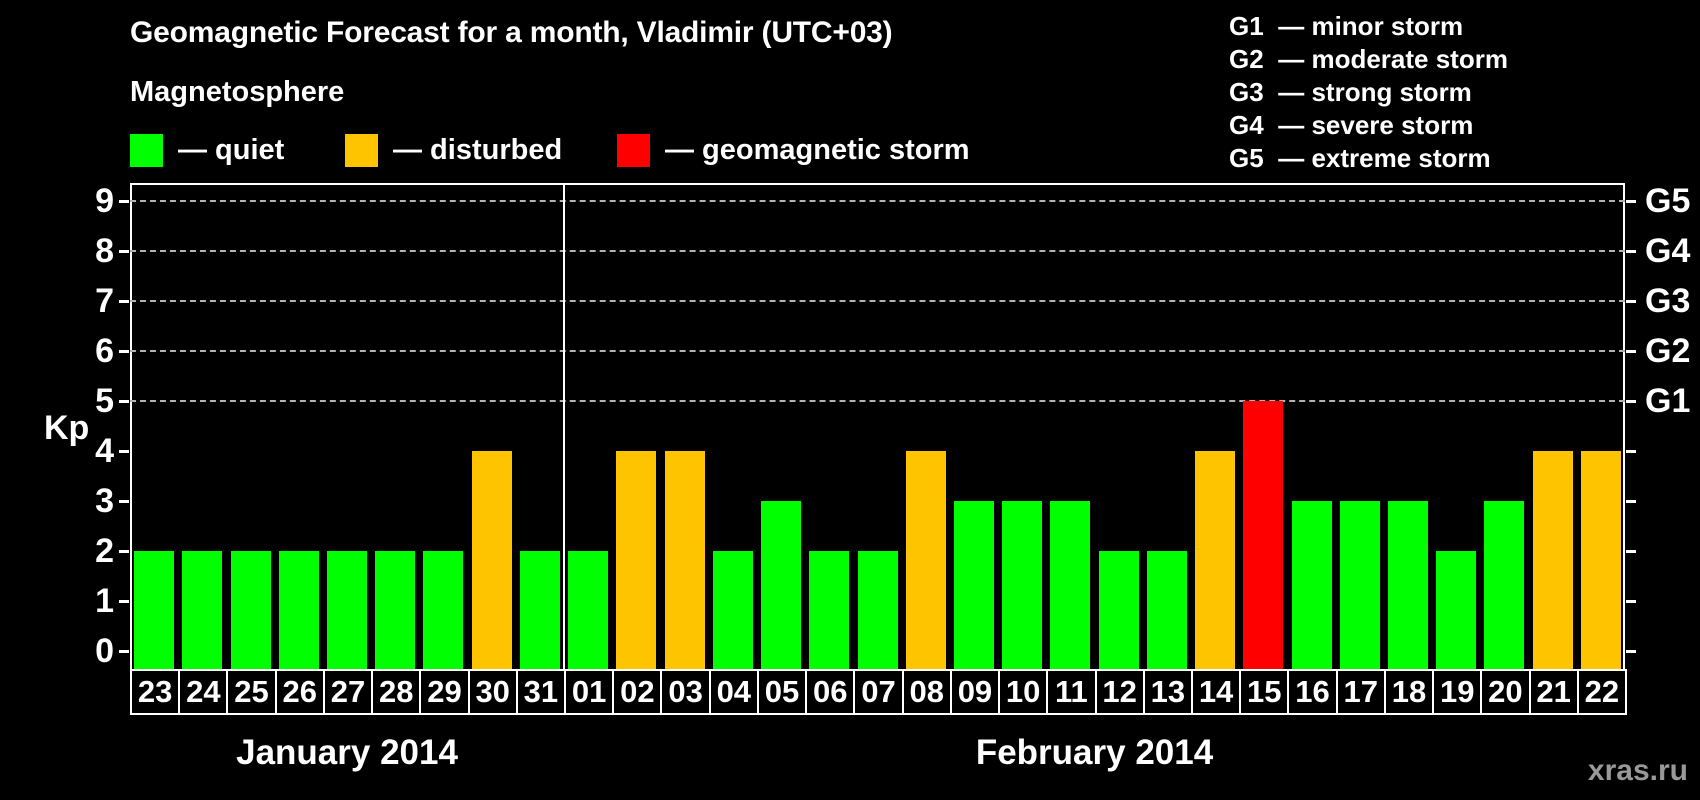  I want to click on day-label-07: 07, so click(878, 692).